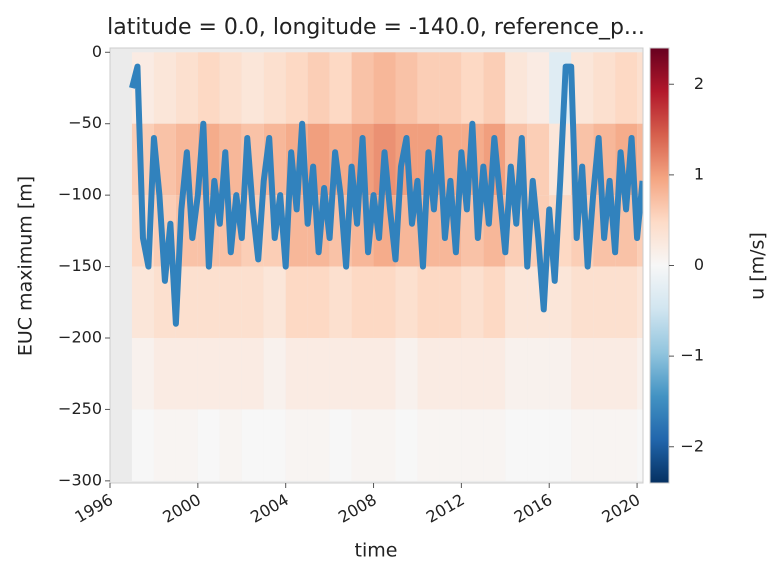  I want to click on colorbar-tick-label: −1, so click(692, 355).